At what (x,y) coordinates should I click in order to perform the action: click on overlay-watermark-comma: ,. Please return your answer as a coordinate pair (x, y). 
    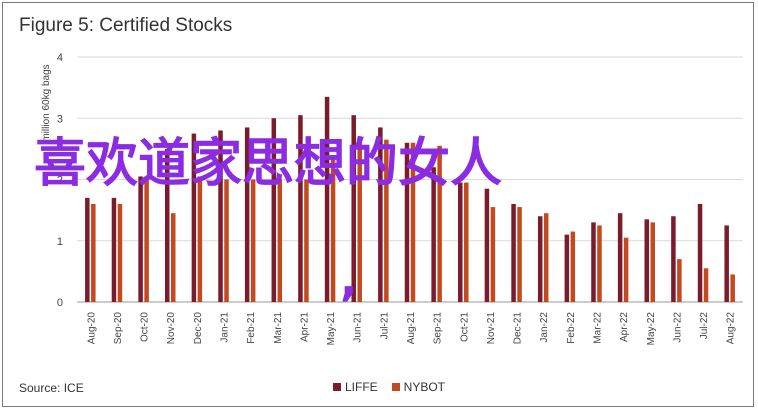
    Looking at the image, I should click on (349, 279).